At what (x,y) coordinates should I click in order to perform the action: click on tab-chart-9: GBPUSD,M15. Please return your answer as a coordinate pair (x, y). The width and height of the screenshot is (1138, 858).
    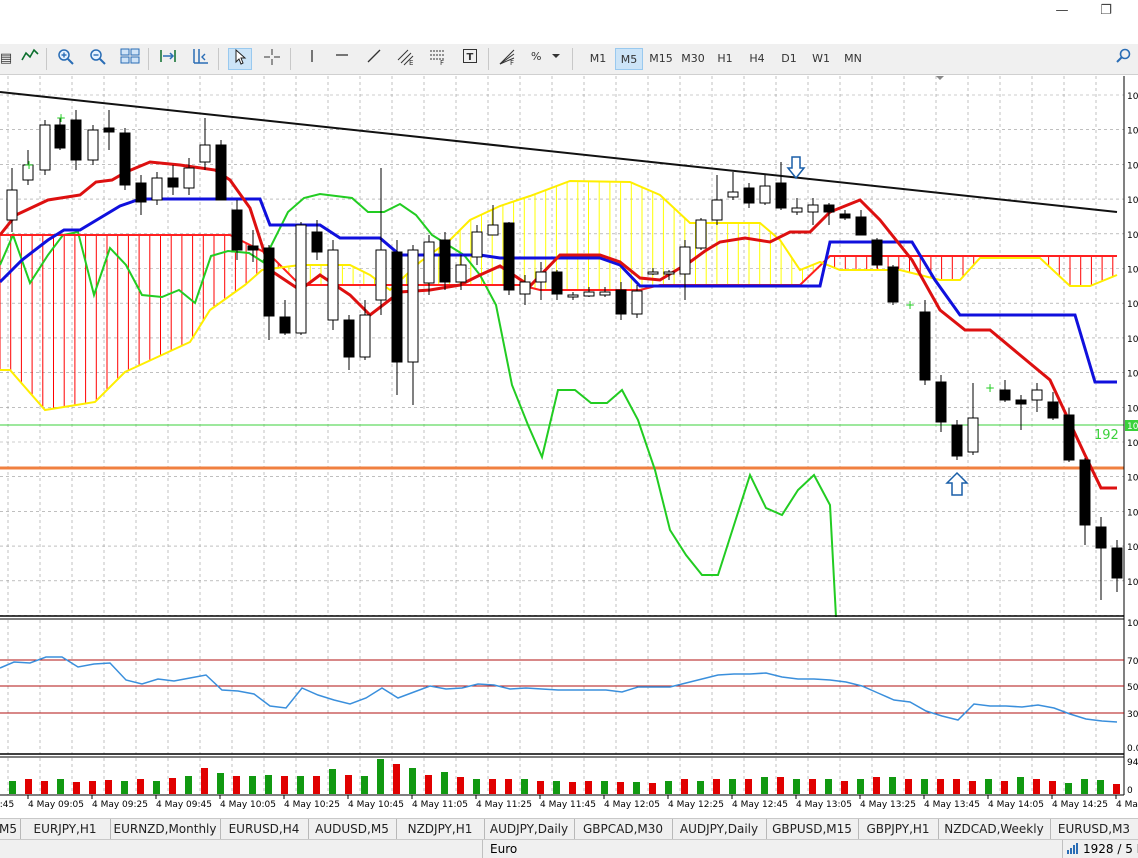
    Looking at the image, I should click on (812, 829).